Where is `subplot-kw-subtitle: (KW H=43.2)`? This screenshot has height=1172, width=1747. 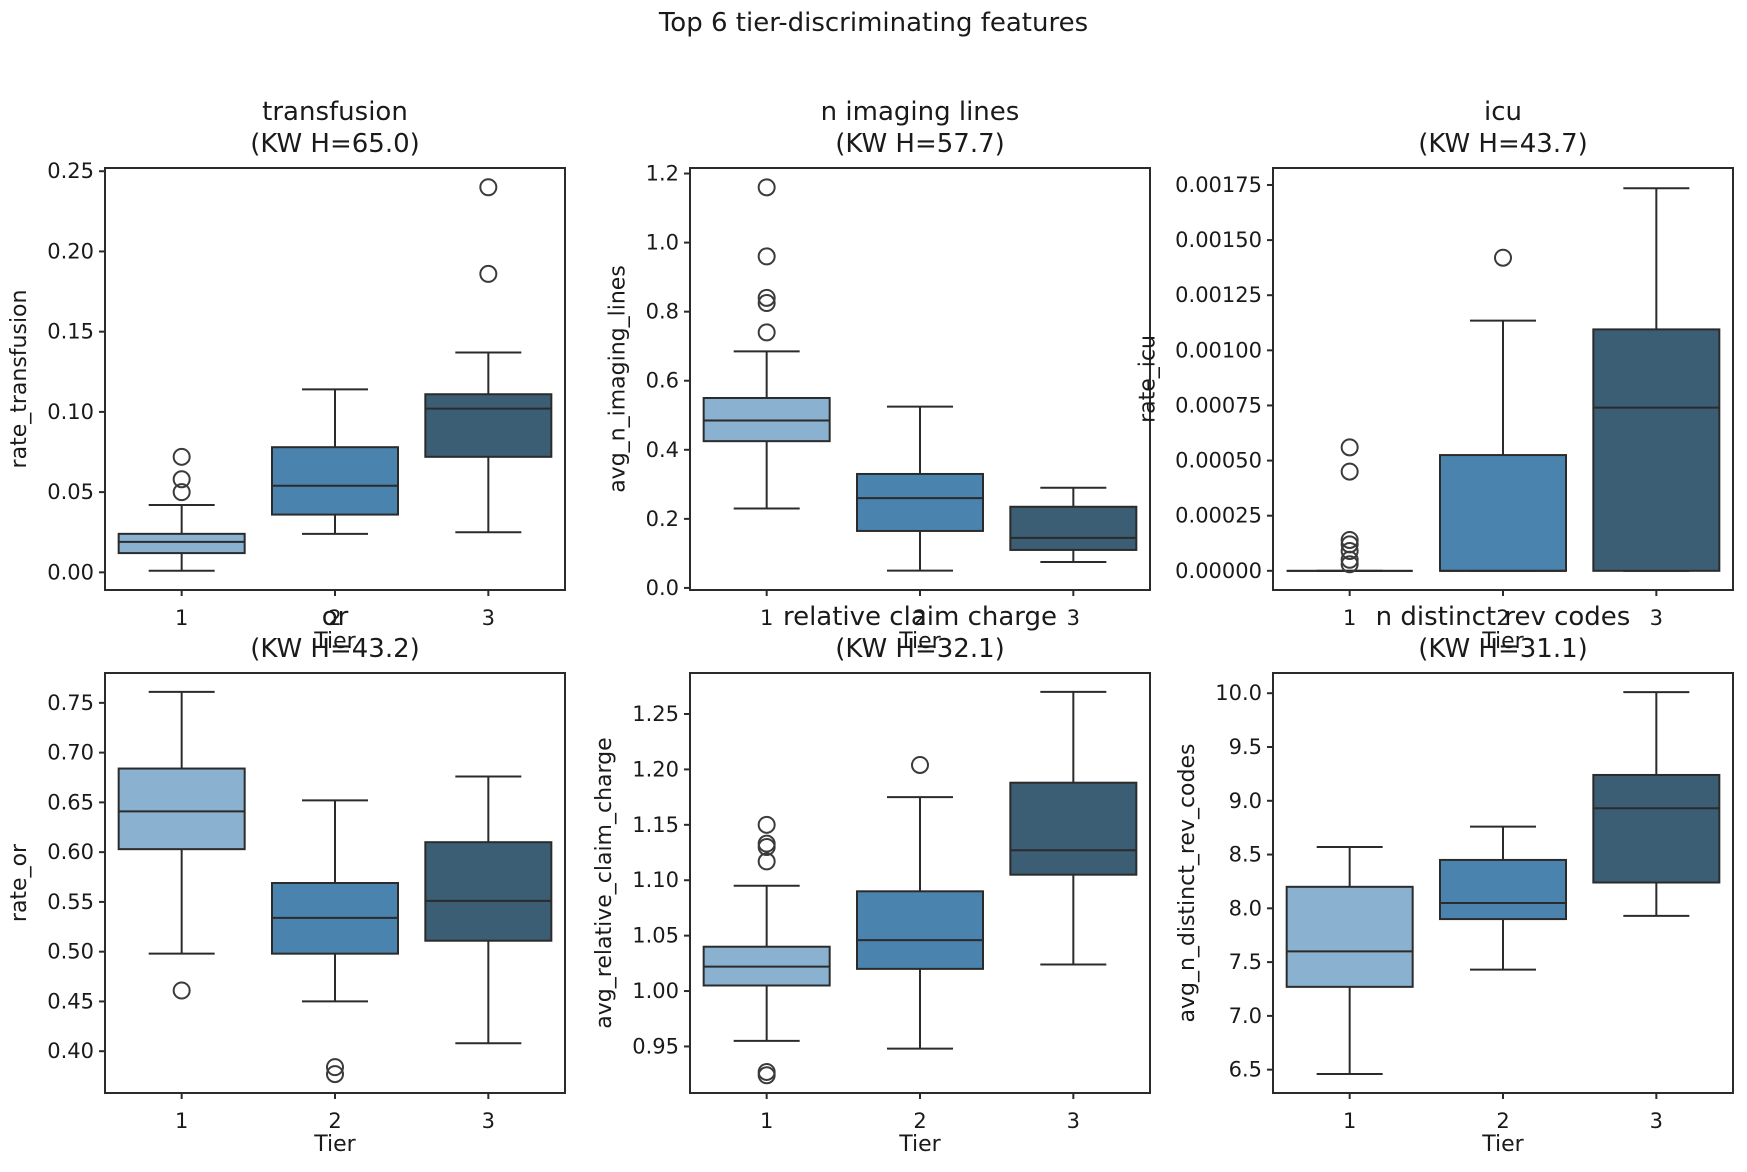
subplot-kw-subtitle: (KW H=43.2) is located at coordinates (335, 649).